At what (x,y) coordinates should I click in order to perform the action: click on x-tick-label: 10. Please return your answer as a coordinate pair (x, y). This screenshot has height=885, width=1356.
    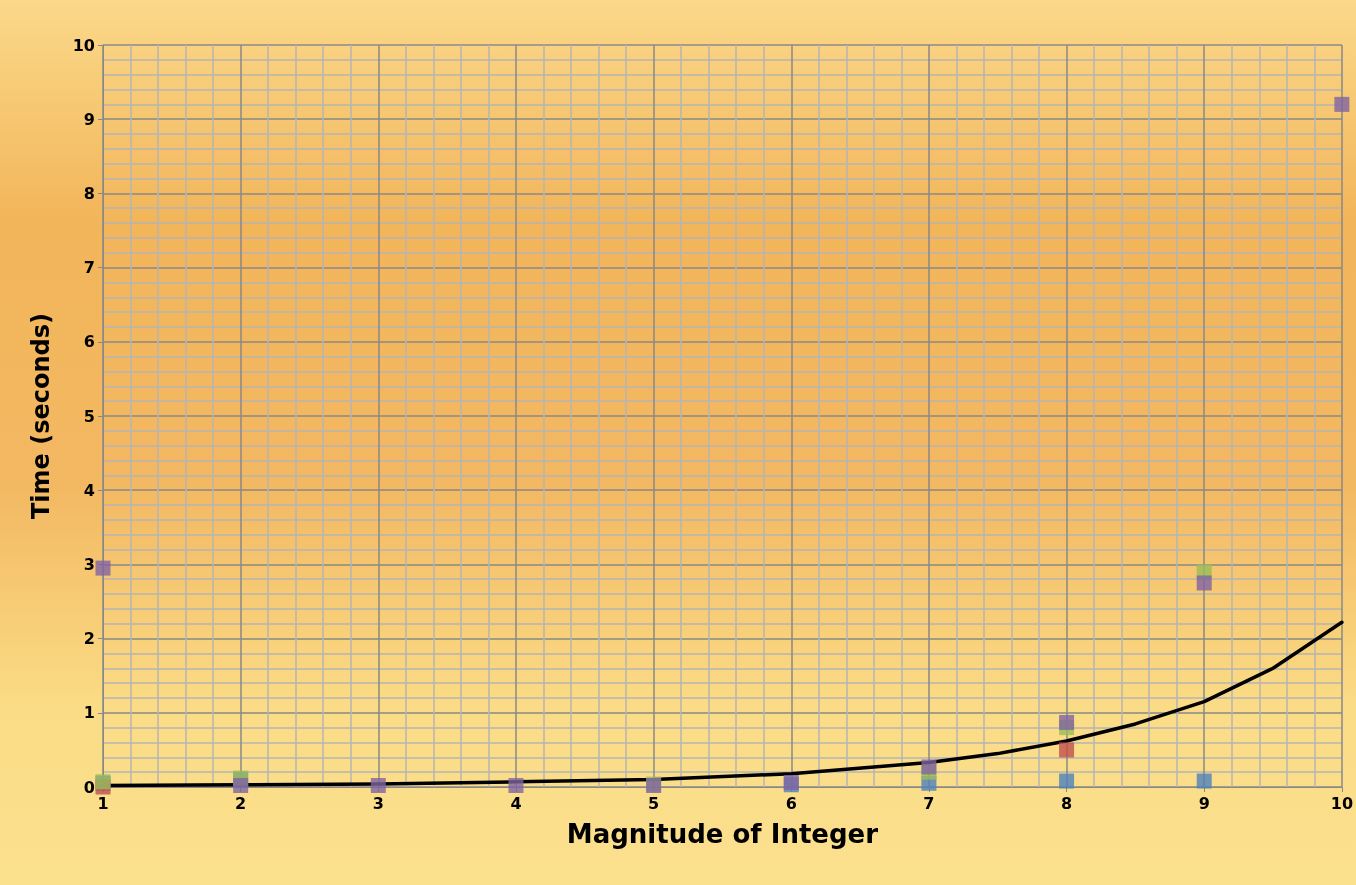
    Looking at the image, I should click on (1341, 803).